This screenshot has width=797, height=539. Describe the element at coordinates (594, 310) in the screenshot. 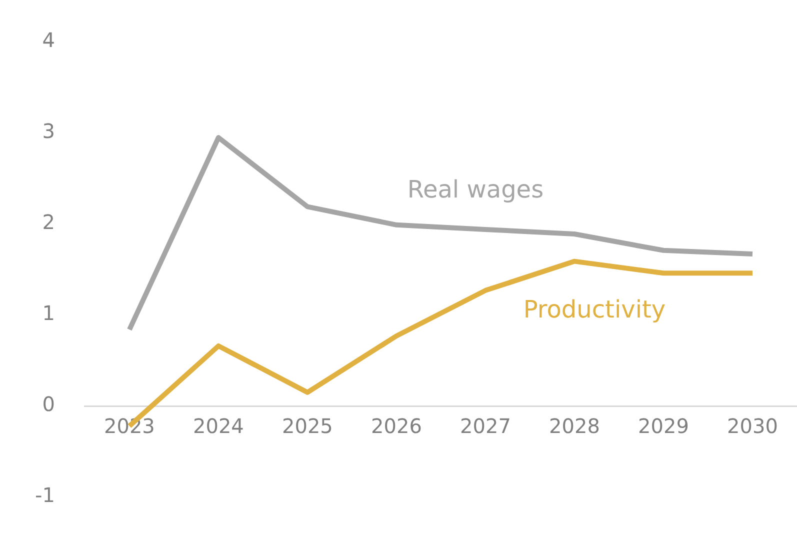

I see `series-label: Productivity` at that location.